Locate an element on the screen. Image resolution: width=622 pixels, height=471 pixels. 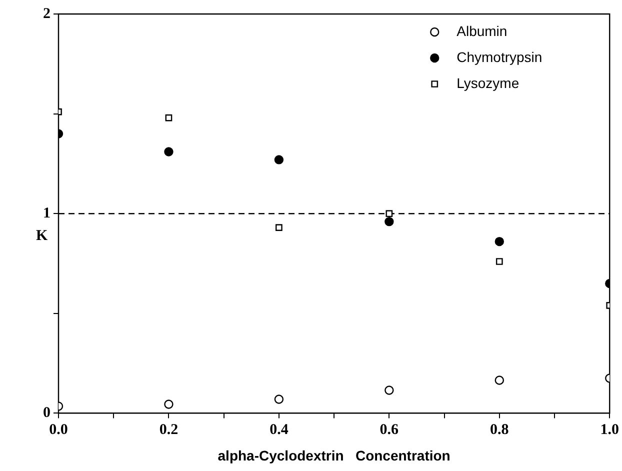
legend-label: Lysozyme is located at coordinates (488, 82).